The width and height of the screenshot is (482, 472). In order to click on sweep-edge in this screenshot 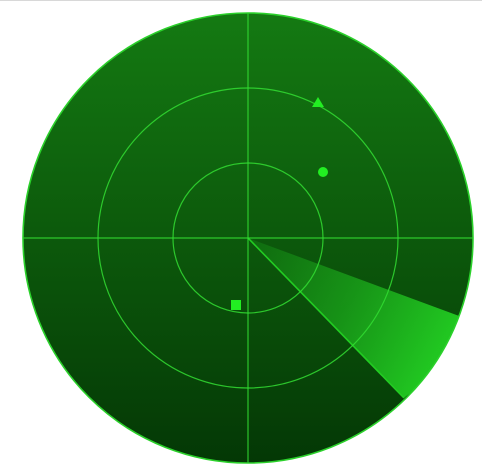, I will do `click(326, 318)`.